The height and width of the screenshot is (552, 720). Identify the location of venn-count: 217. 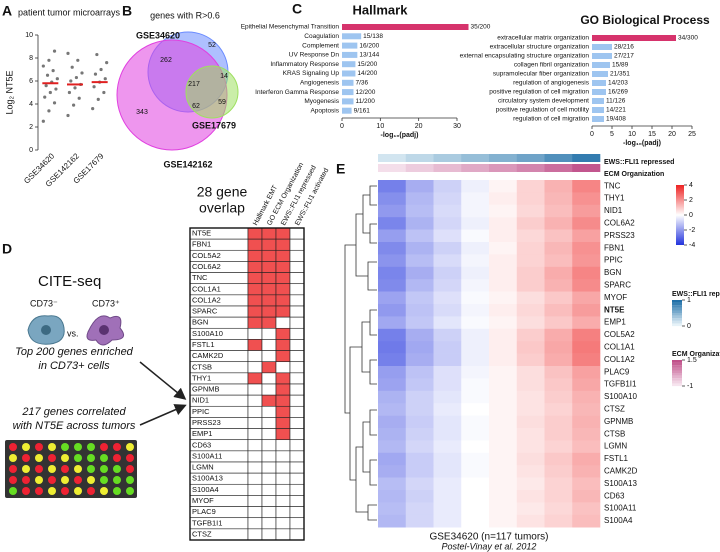
(194, 84).